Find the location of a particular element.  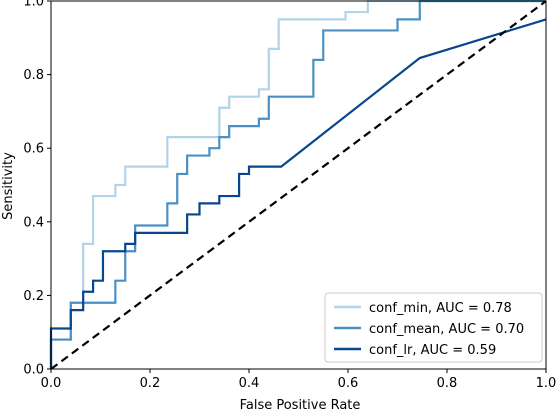

y-tick-label: 0.8 is located at coordinates (33, 75).